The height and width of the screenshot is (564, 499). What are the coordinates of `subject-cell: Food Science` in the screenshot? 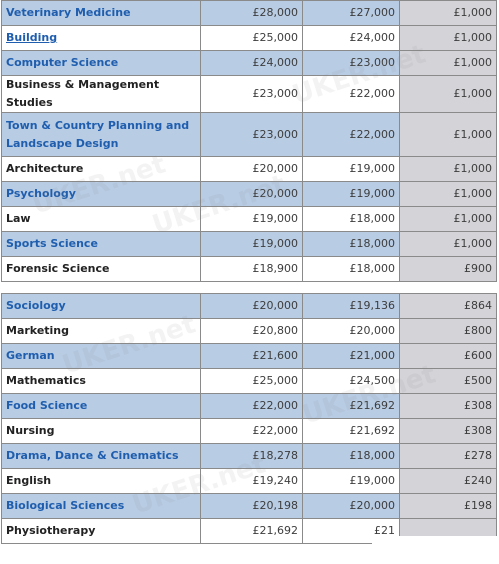 It's located at (101, 406).